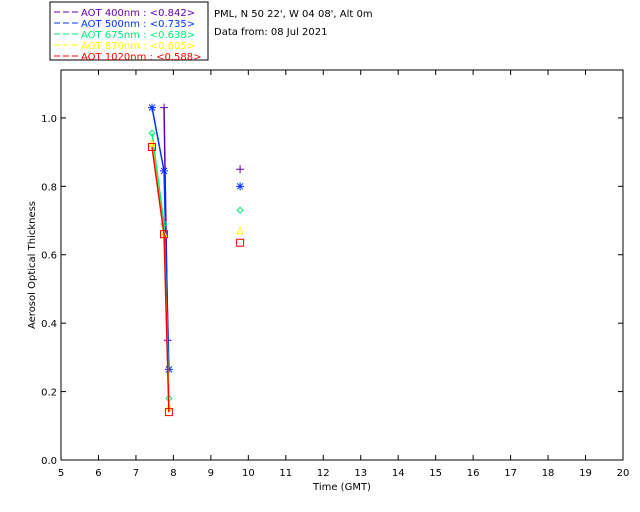 Image resolution: width=640 pixels, height=512 pixels. I want to click on y-tick-label: 0.8, so click(49, 187).